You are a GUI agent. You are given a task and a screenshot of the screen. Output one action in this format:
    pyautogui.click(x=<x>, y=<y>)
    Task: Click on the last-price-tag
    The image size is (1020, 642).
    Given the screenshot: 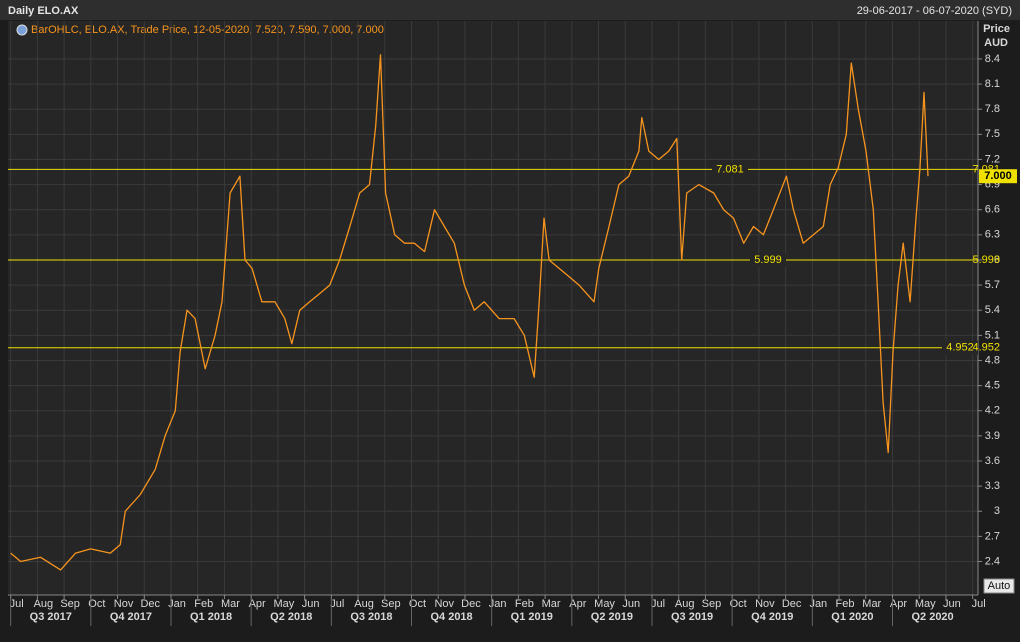 What is the action you would take?
    pyautogui.click(x=998, y=176)
    